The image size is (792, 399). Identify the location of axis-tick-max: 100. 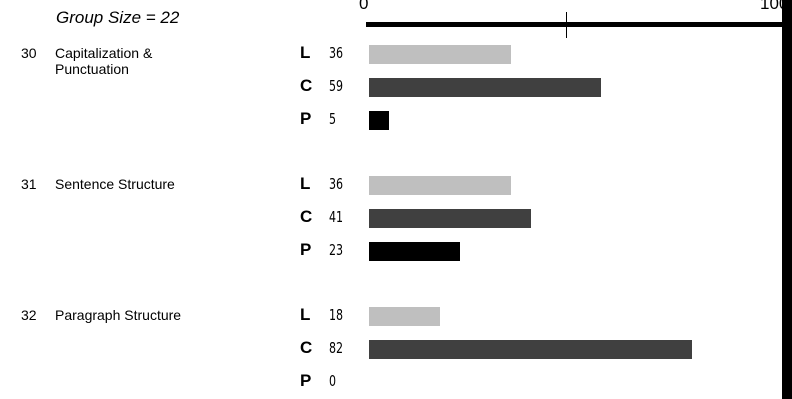
(774, 6).